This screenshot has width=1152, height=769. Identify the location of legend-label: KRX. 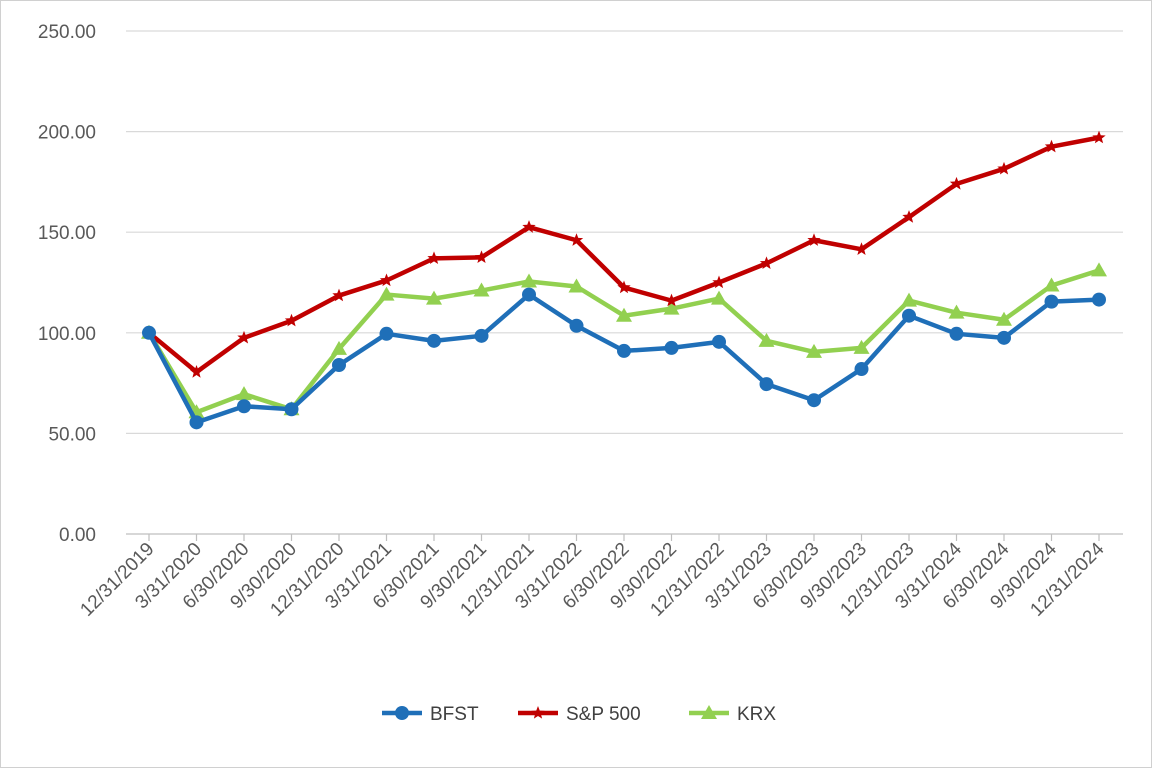
(756, 714).